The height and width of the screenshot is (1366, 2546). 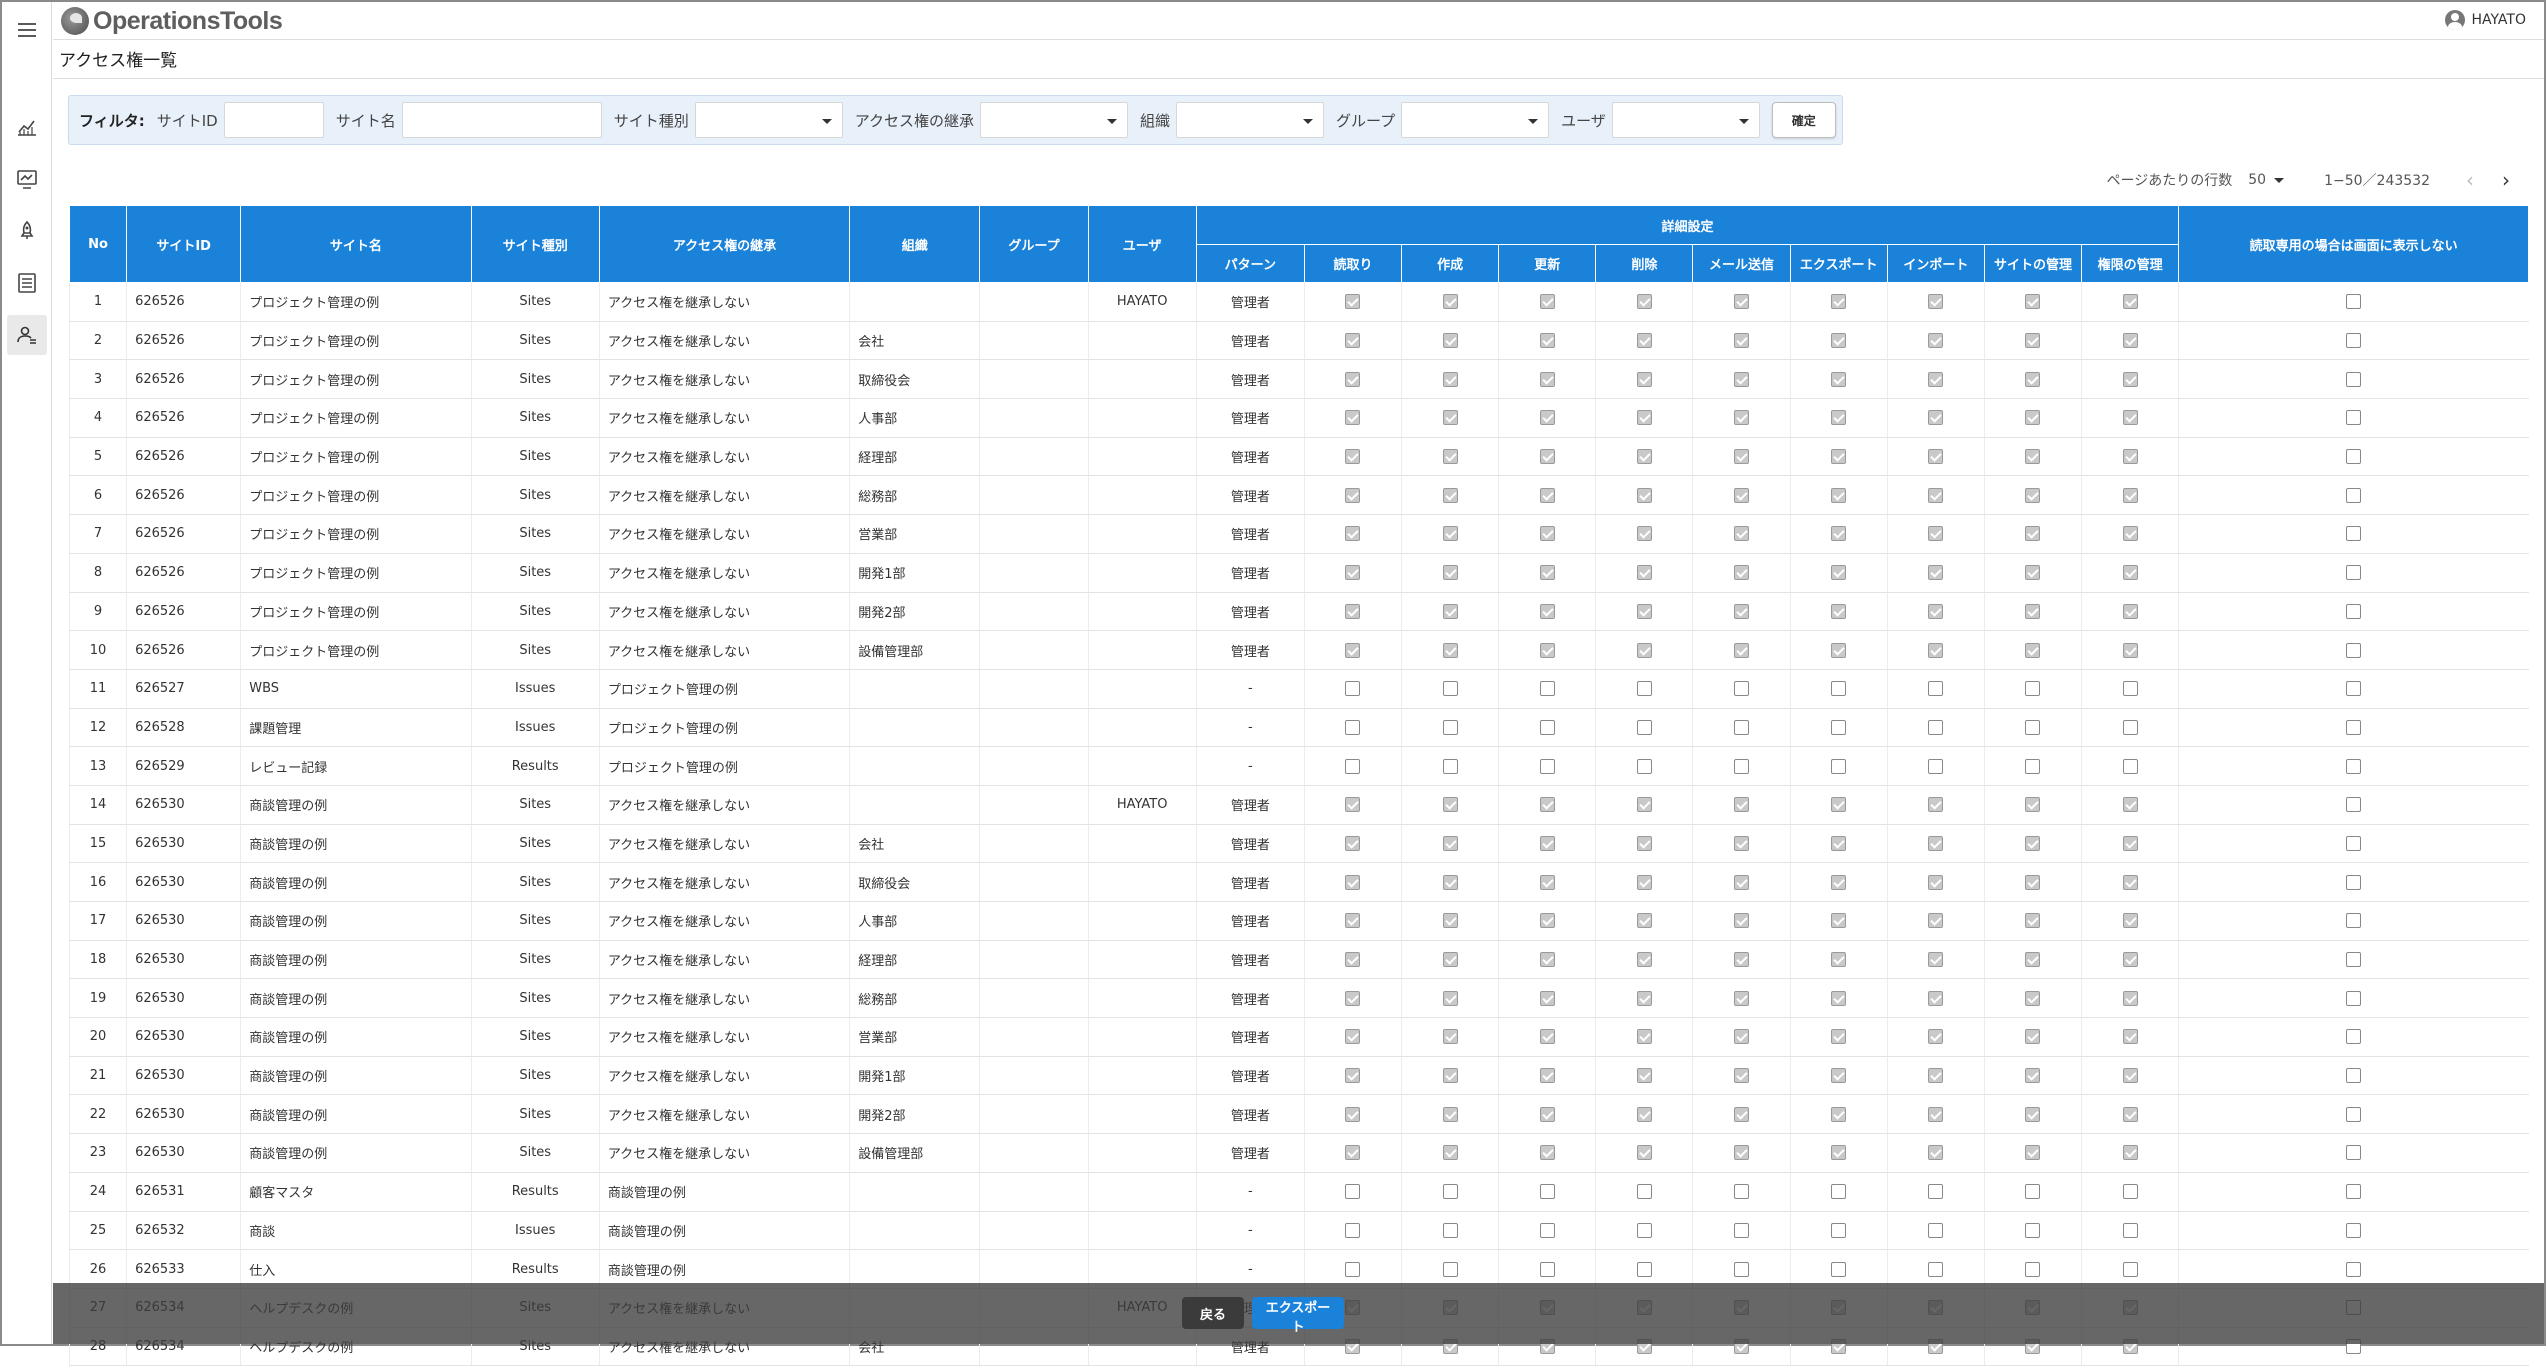 I want to click on list-document-icon, so click(x=27, y=283).